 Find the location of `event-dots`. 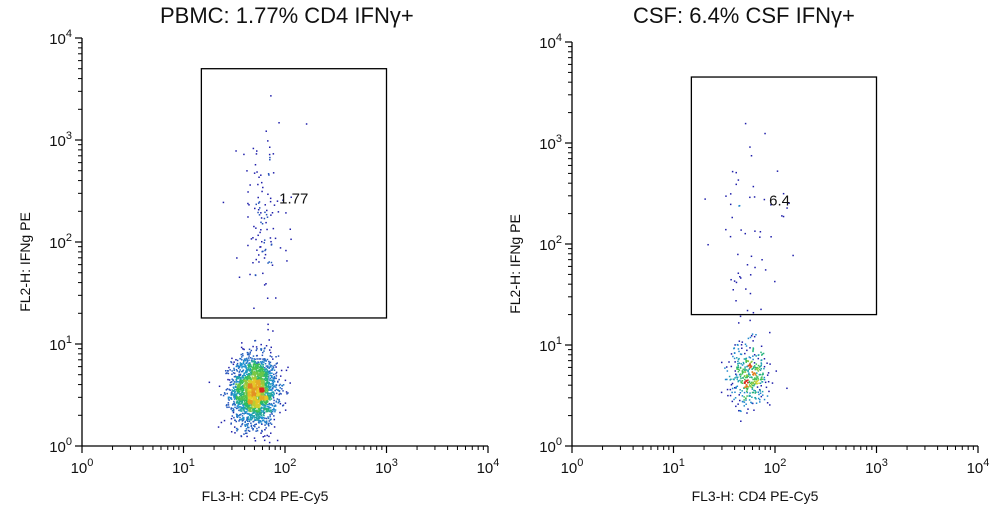

event-dots is located at coordinates (258, 269).